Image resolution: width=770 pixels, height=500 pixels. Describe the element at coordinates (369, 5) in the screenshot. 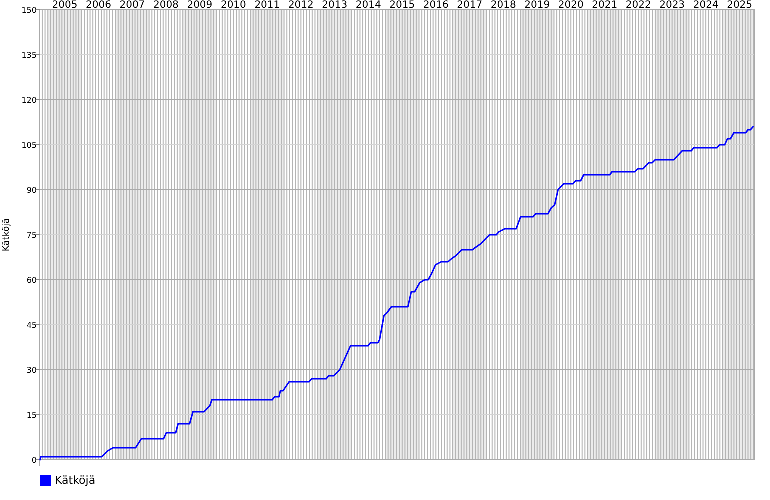

I see `x-tick-label: 2014` at that location.